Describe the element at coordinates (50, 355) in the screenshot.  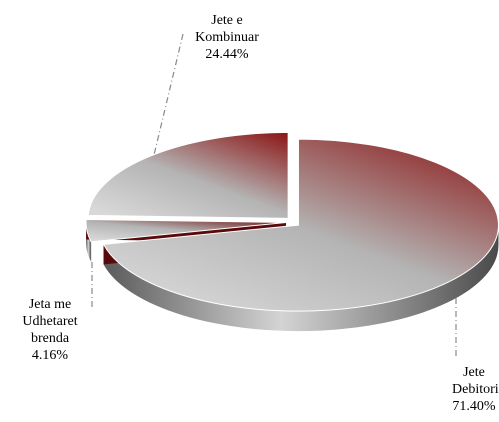
I see `label-value: 4.16%` at that location.